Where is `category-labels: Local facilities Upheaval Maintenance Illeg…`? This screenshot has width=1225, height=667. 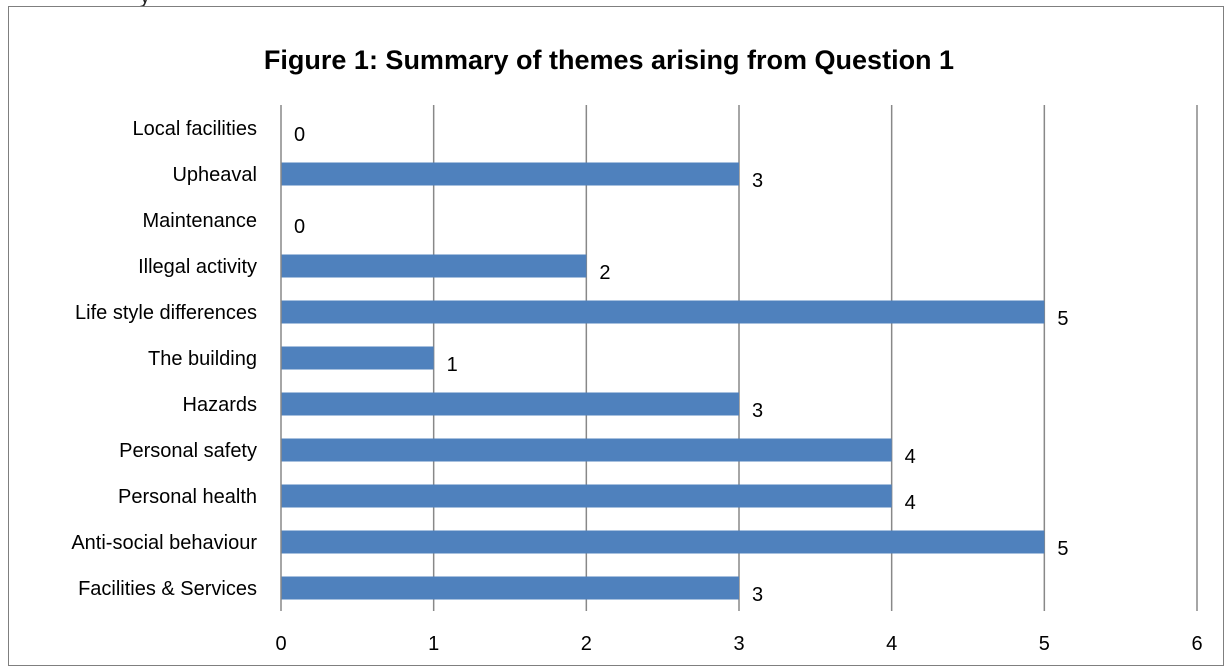
category-labels: Local facilities Upheaval Maintenance Illeg… is located at coordinates (164, 359).